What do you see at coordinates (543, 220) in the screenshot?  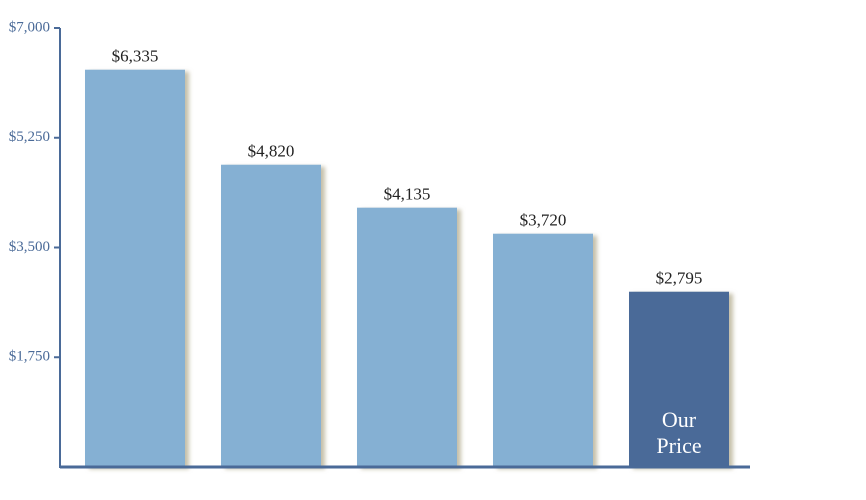 I see `value-label: $3,720` at bounding box center [543, 220].